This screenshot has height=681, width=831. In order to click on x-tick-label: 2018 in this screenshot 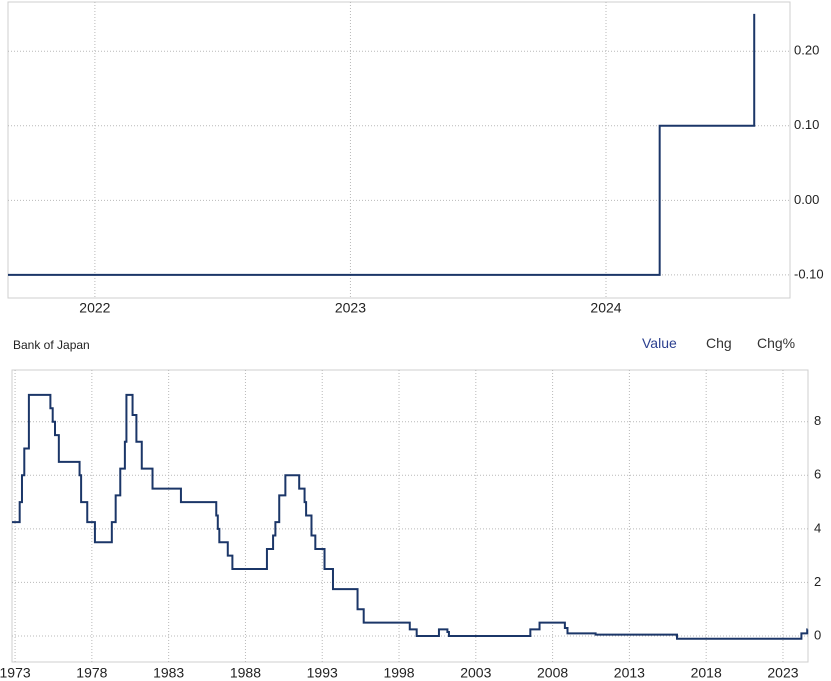, I will do `click(706, 673)`.